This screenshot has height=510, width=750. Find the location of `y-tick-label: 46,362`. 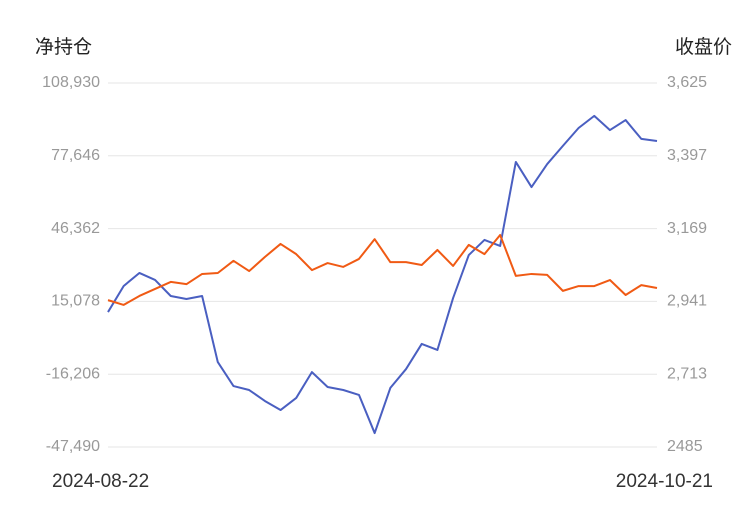

y-tick-label: 46,362 is located at coordinates (75, 228).